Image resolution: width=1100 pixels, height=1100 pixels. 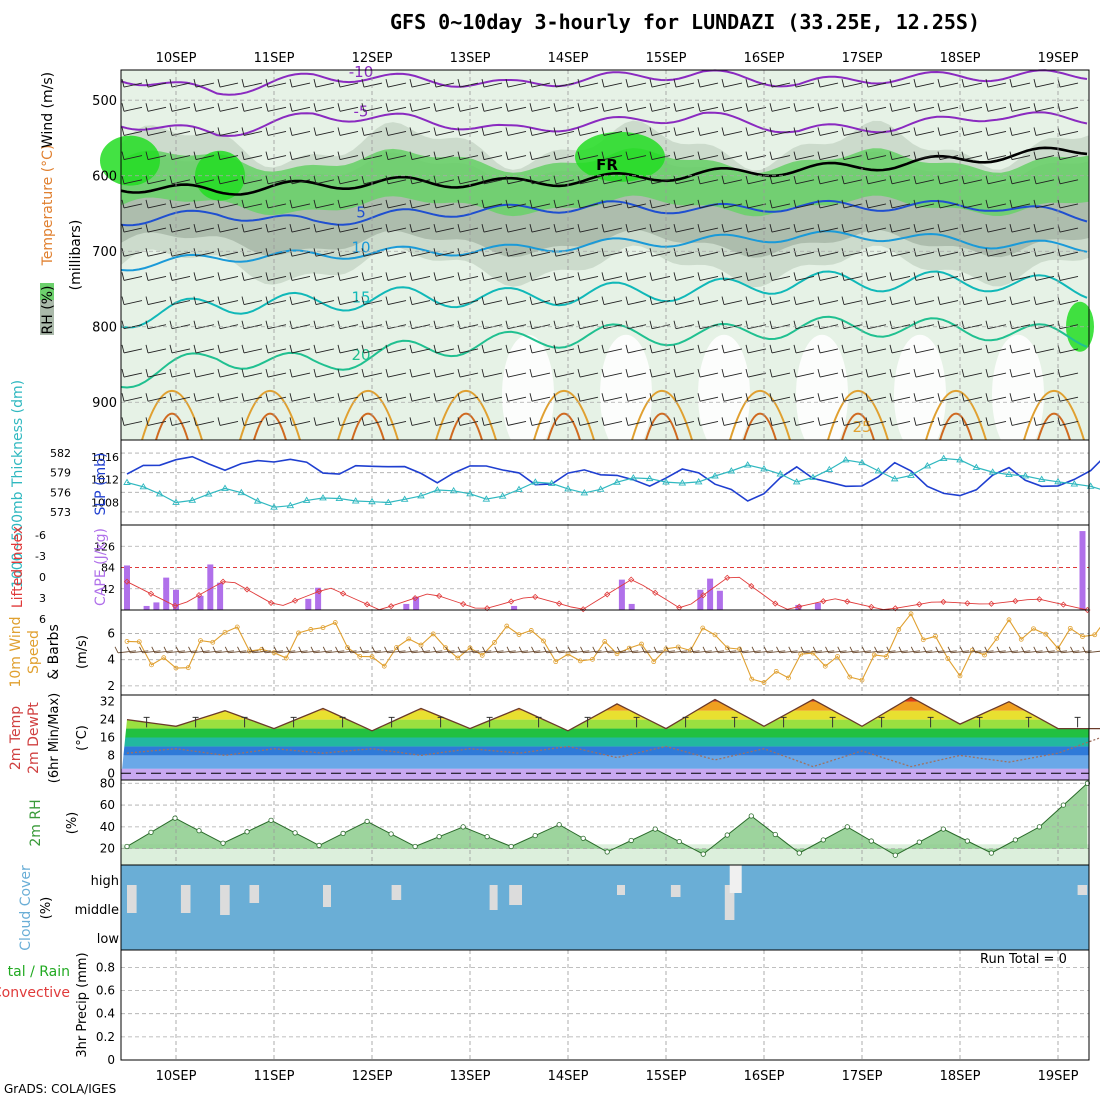 What do you see at coordinates (60, 492) in the screenshot?
I see `thickness-tick-label: 576` at bounding box center [60, 492].